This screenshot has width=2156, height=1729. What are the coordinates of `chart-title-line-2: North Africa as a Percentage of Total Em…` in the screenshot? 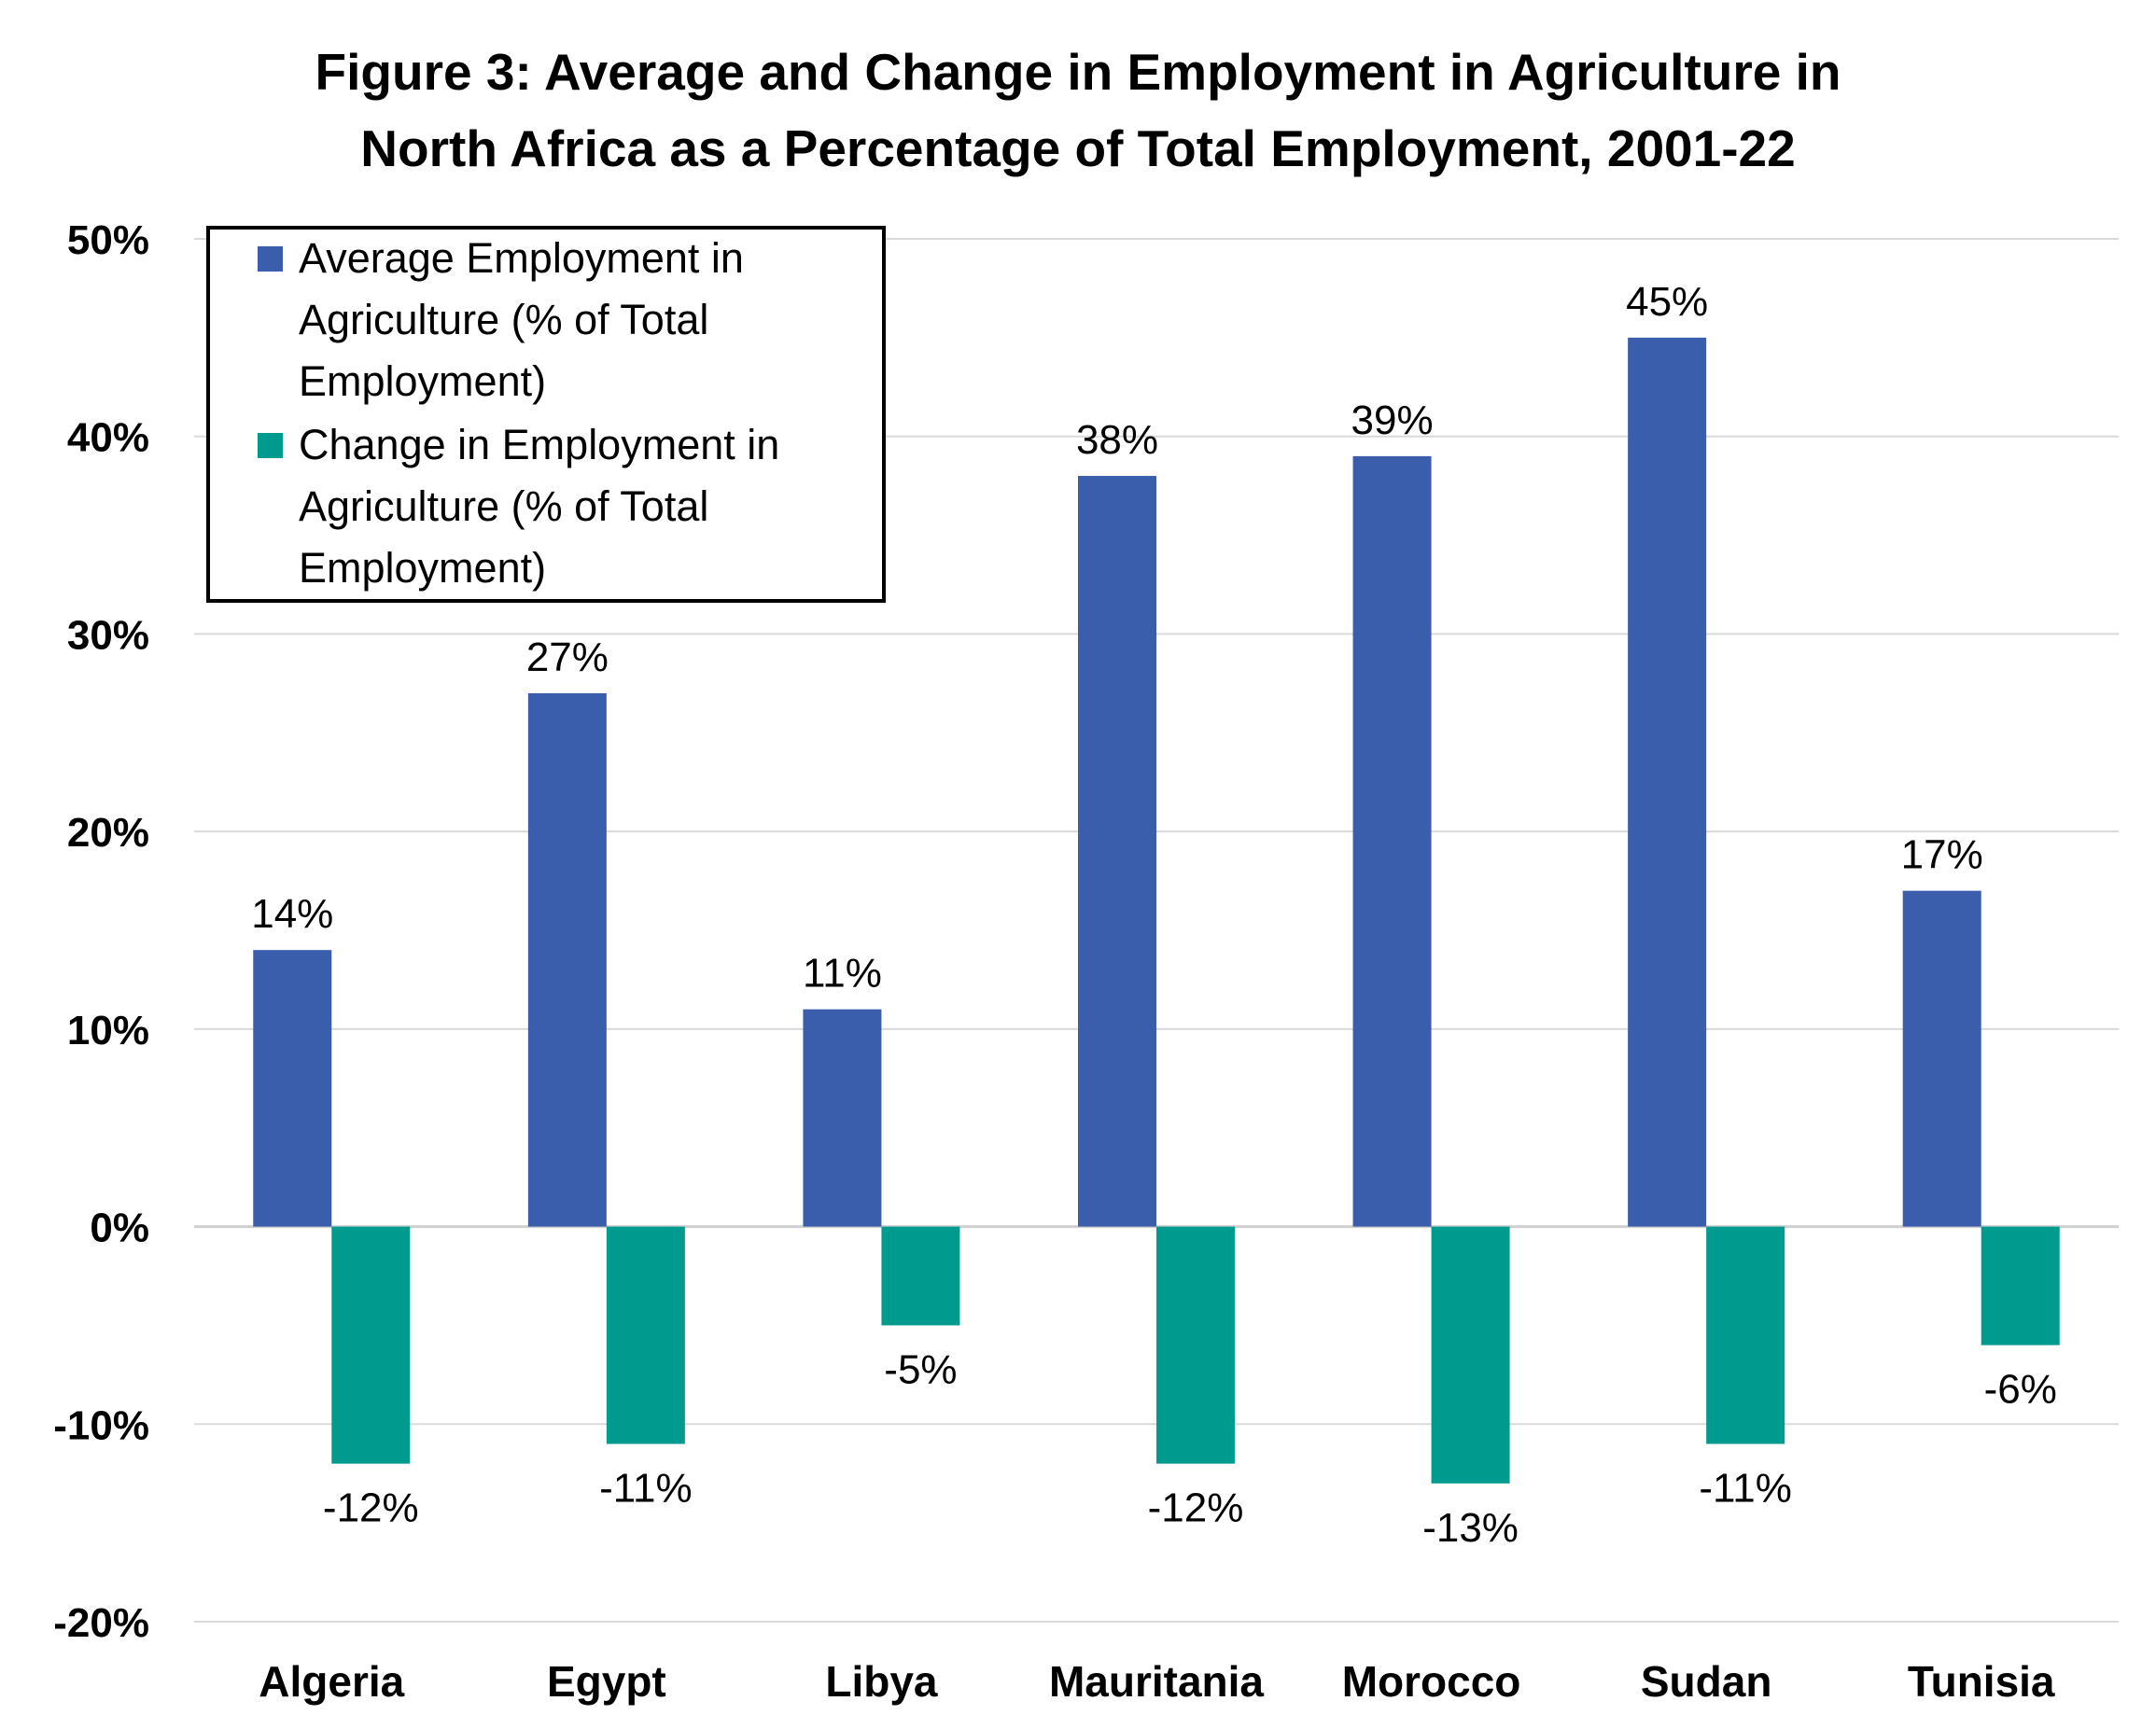 It's located at (1077, 148).